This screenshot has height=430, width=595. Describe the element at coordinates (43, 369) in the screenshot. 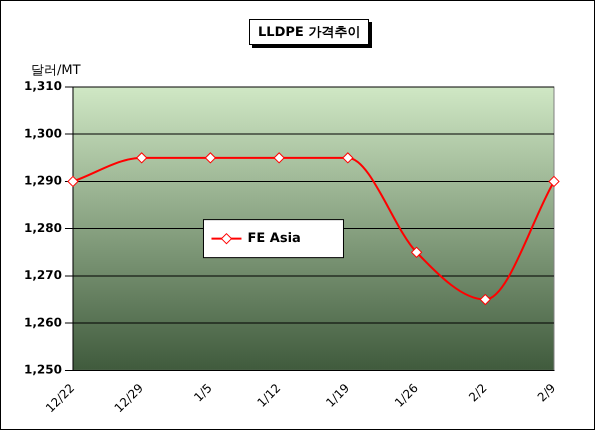

I see `y-tick-label: 1,250` at that location.